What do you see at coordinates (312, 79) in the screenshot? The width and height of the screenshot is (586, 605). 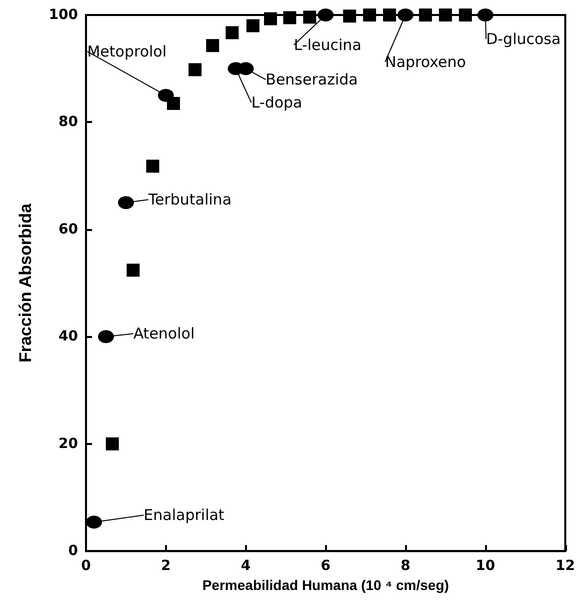 I see `annotation: Benserazida` at bounding box center [312, 79].